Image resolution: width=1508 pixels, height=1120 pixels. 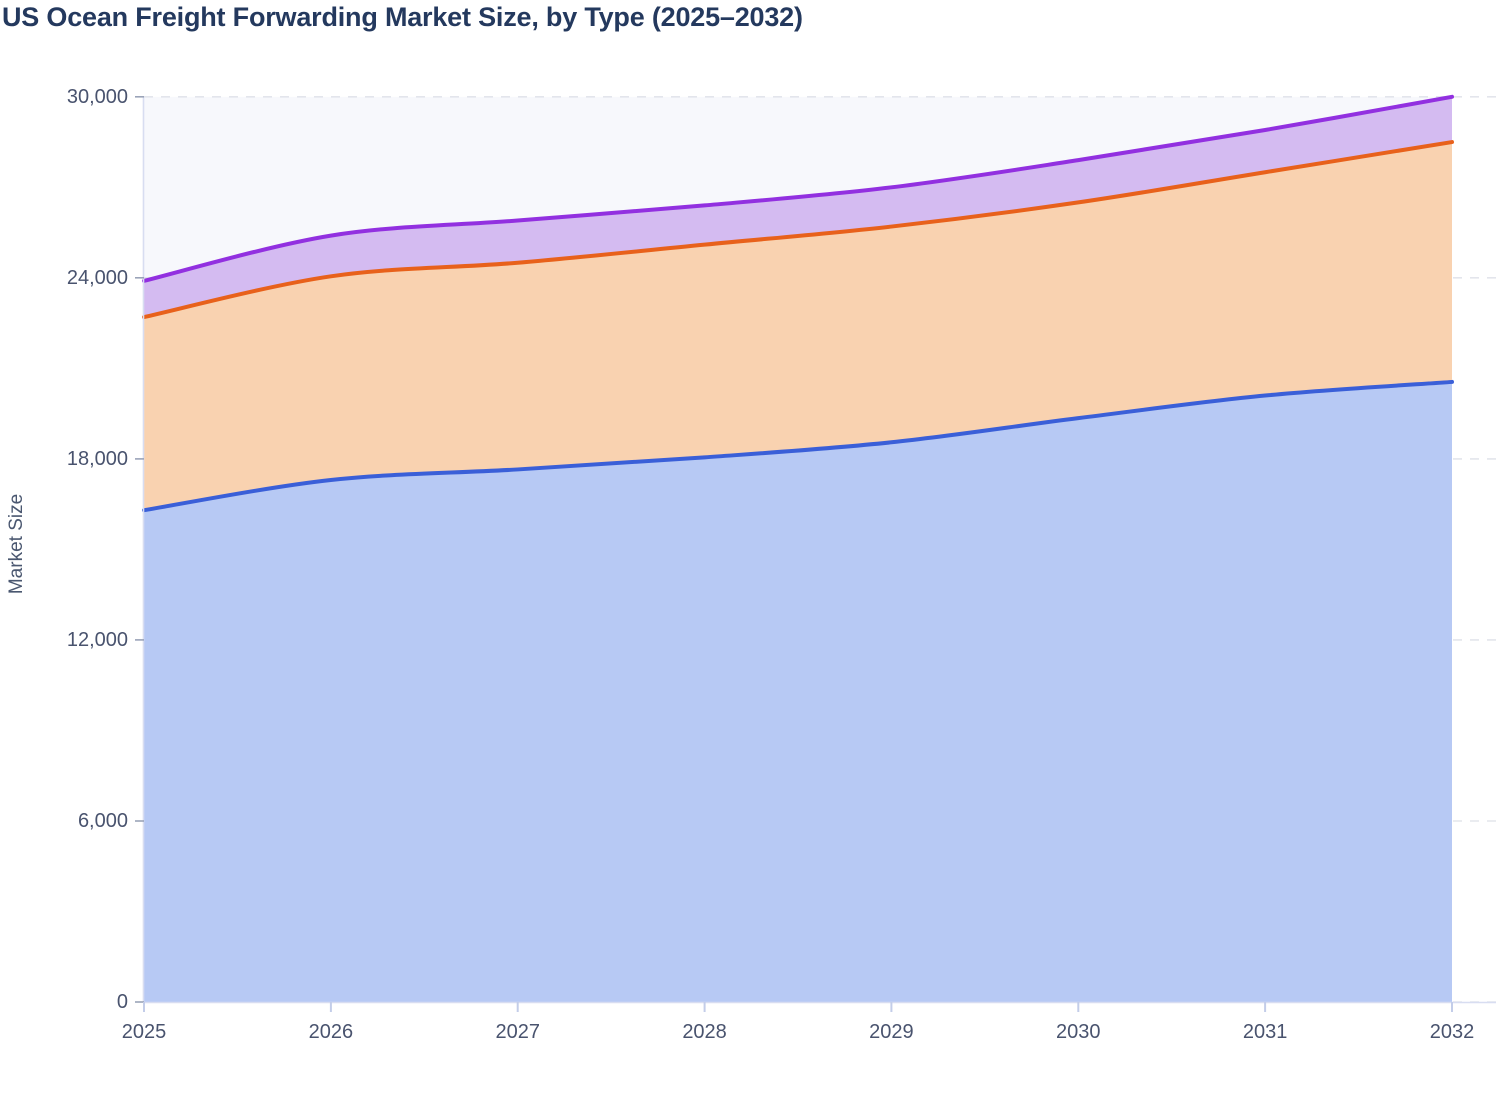 I want to click on line-purple-top-type, so click(x=798, y=188).